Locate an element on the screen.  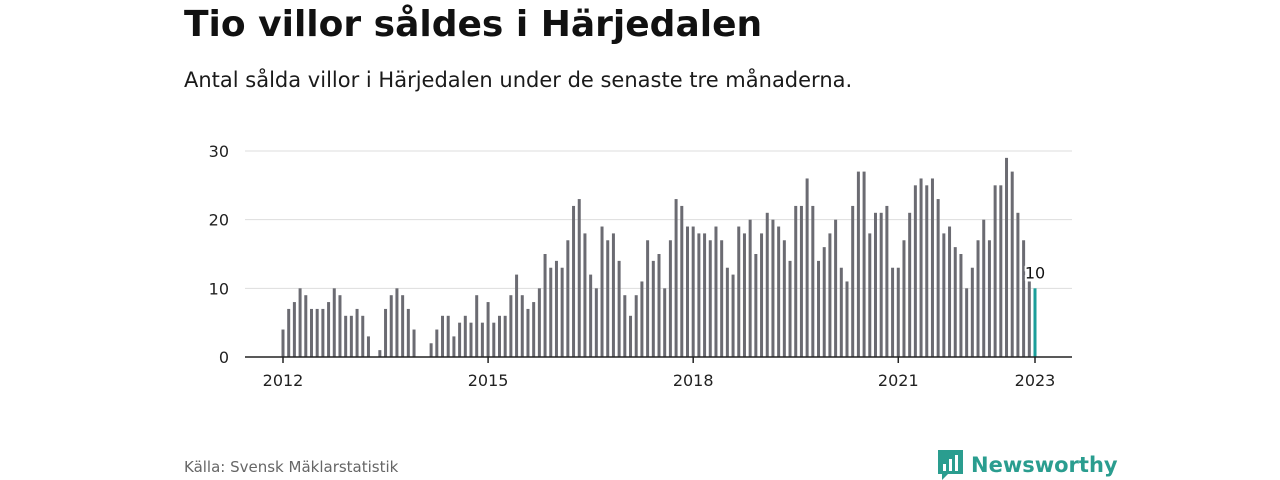
x-tick-label: 2015 is located at coordinates (488, 380).